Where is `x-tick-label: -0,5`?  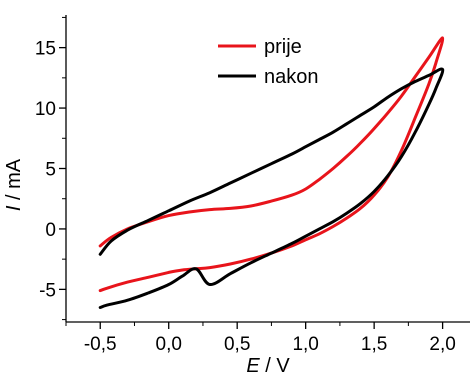
x-tick-label: -0,5 is located at coordinates (100, 344).